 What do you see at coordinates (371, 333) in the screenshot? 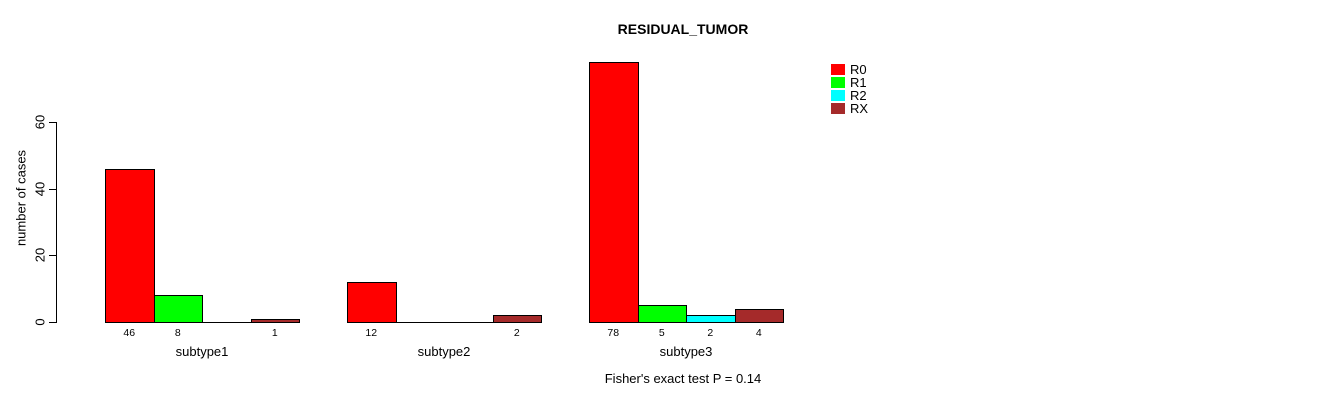
I see `bar-value-subtype2-R0: 12` at bounding box center [371, 333].